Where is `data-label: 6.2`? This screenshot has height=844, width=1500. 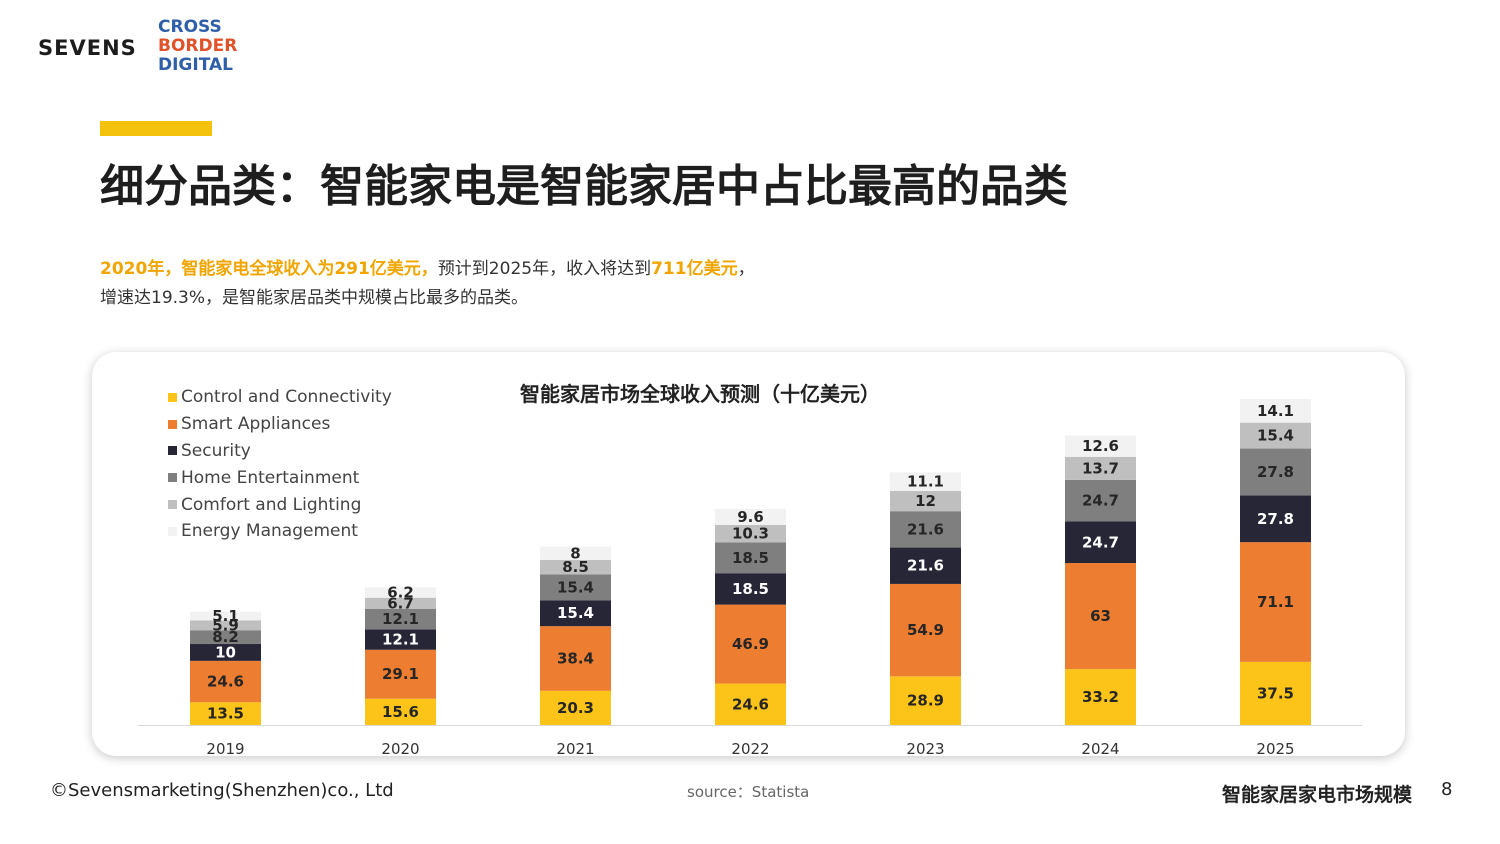
data-label: 6.2 is located at coordinates (400, 593).